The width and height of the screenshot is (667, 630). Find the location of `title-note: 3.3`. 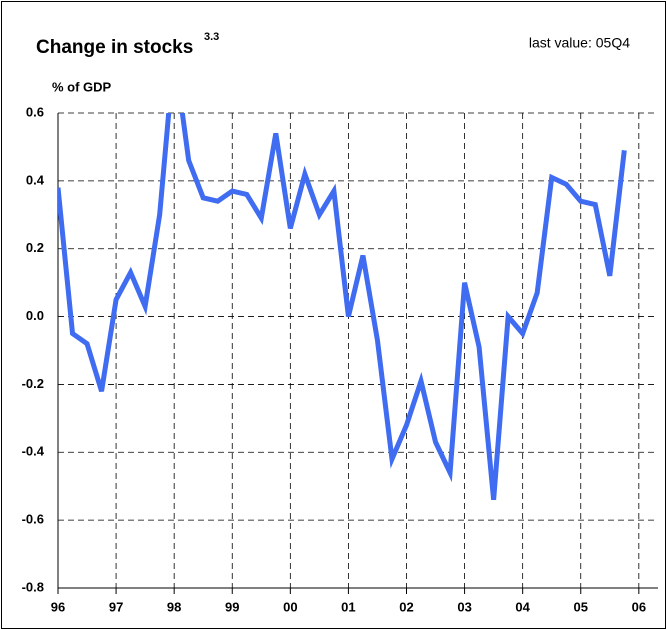

title-note: 3.3 is located at coordinates (211, 37).